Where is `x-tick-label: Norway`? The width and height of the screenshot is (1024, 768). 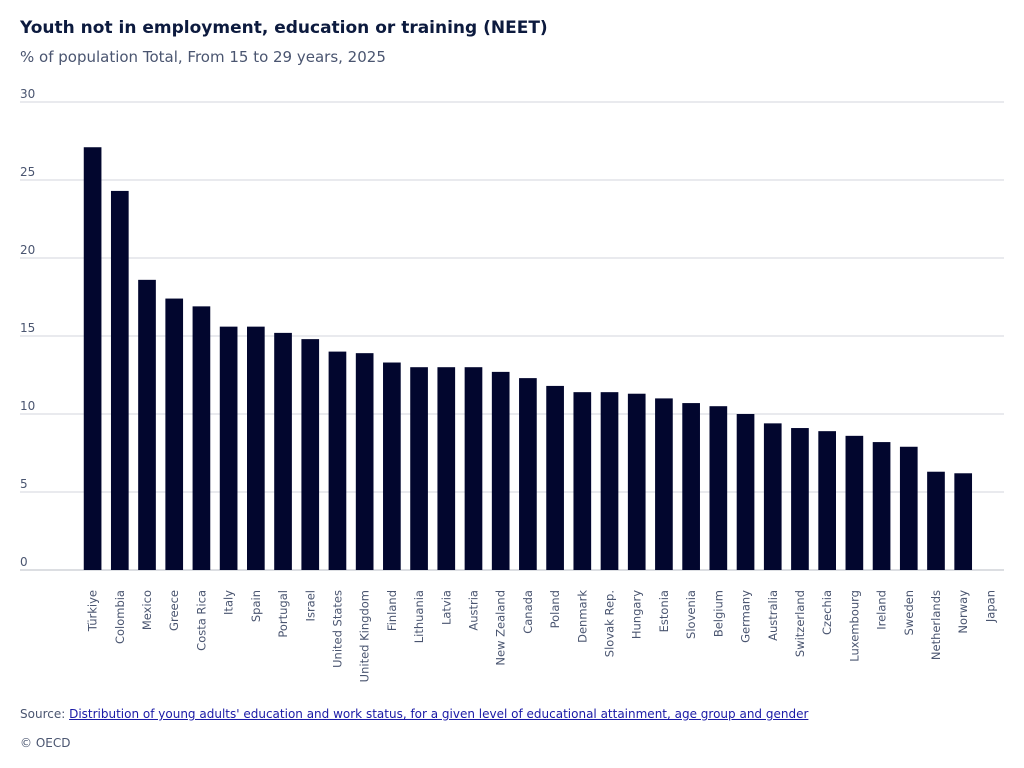
x-tick-label: Norway is located at coordinates (963, 612).